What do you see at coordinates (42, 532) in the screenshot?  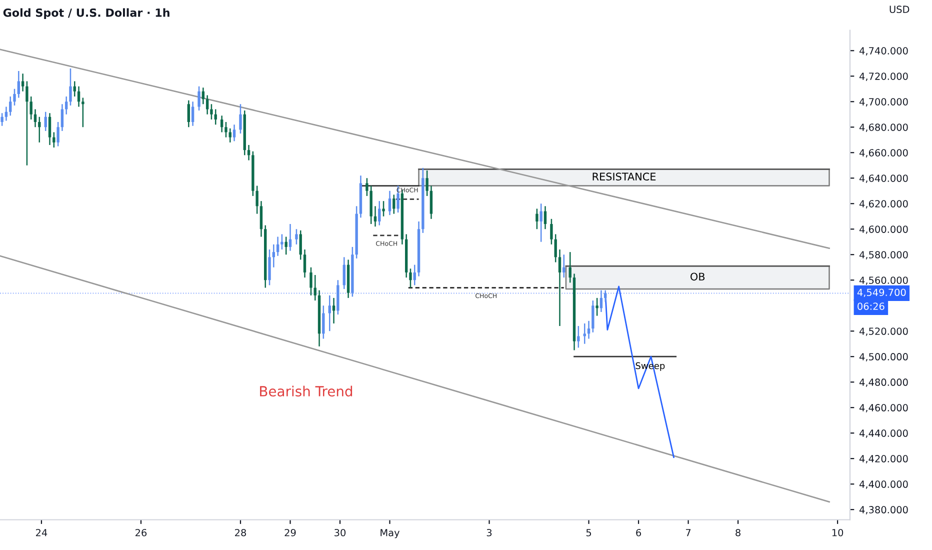 I see `x-tick-label: 24` at bounding box center [42, 532].